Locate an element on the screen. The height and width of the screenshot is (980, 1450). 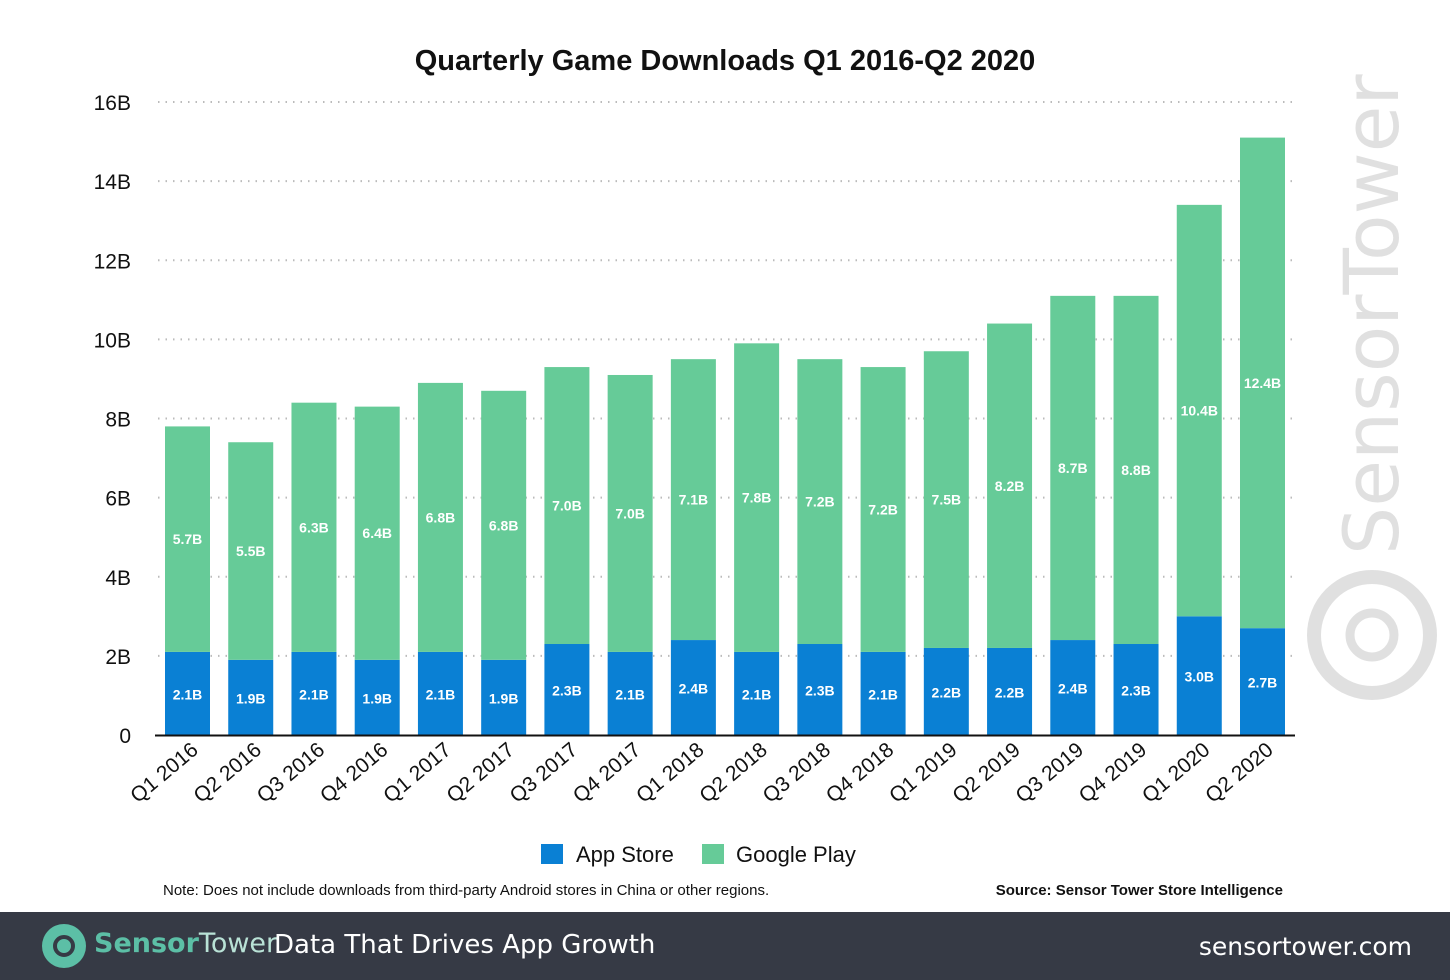
y-tick-label: 4B is located at coordinates (118, 578).